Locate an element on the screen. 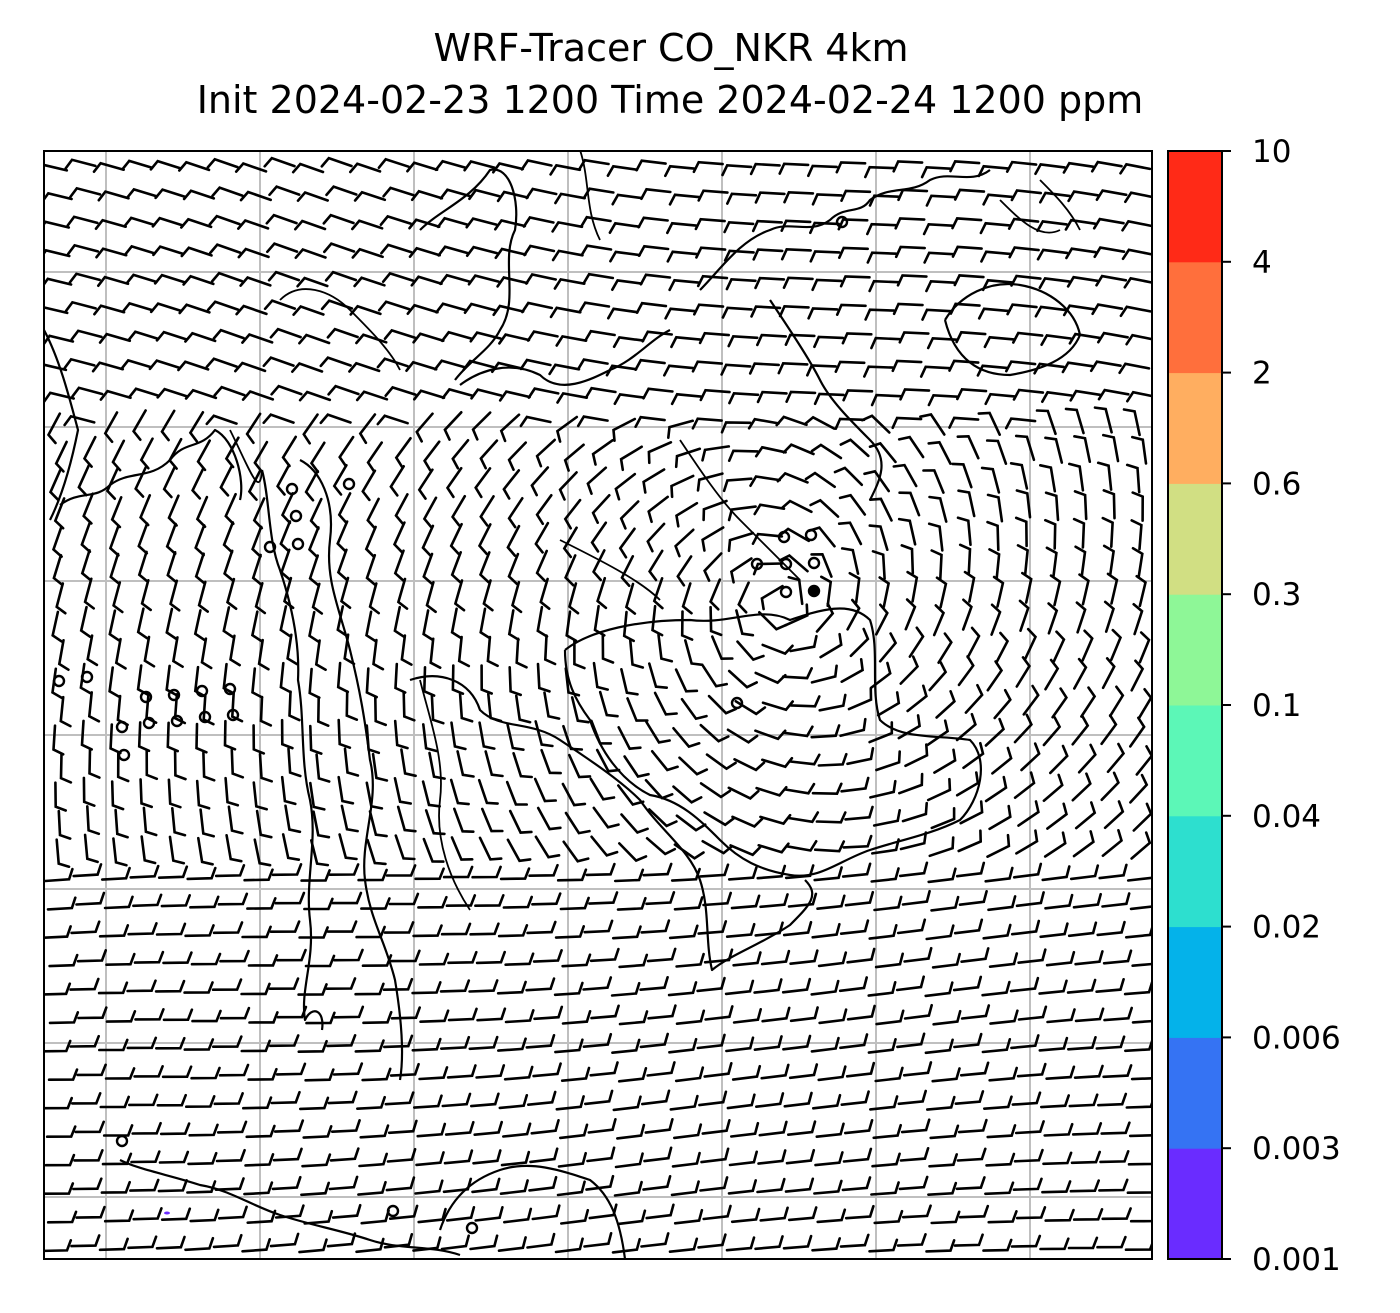 The width and height of the screenshot is (1400, 1313). colorbar-tick-label: 0.02 is located at coordinates (1286, 928).